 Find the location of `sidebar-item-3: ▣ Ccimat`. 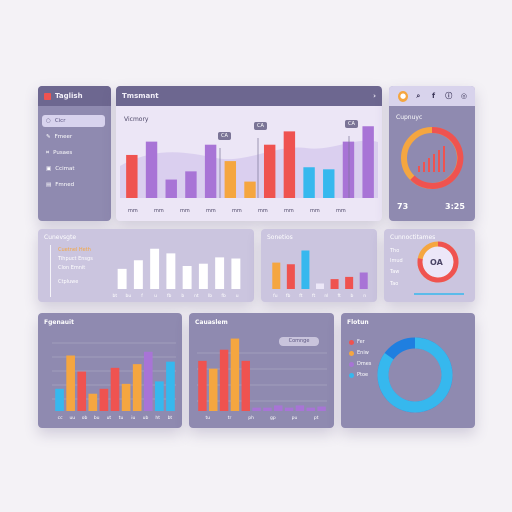

sidebar-item-3: ▣ Ccimat is located at coordinates (60, 169).